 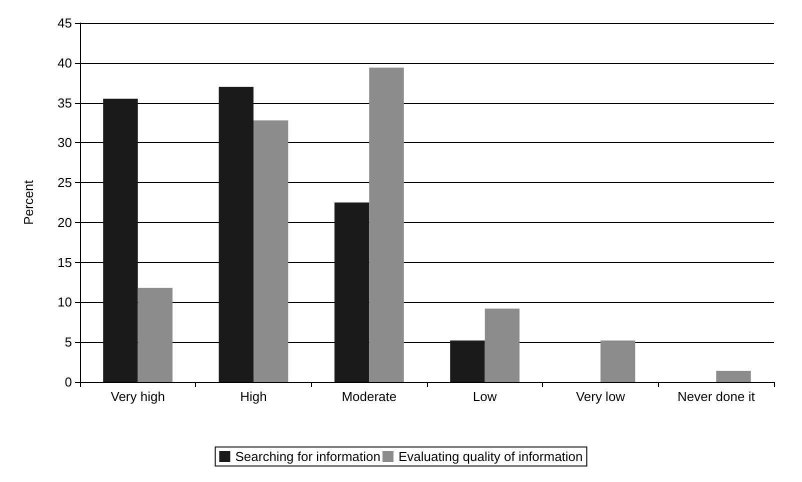 What do you see at coordinates (65, 262) in the screenshot?
I see `y-tick-label: 15` at bounding box center [65, 262].